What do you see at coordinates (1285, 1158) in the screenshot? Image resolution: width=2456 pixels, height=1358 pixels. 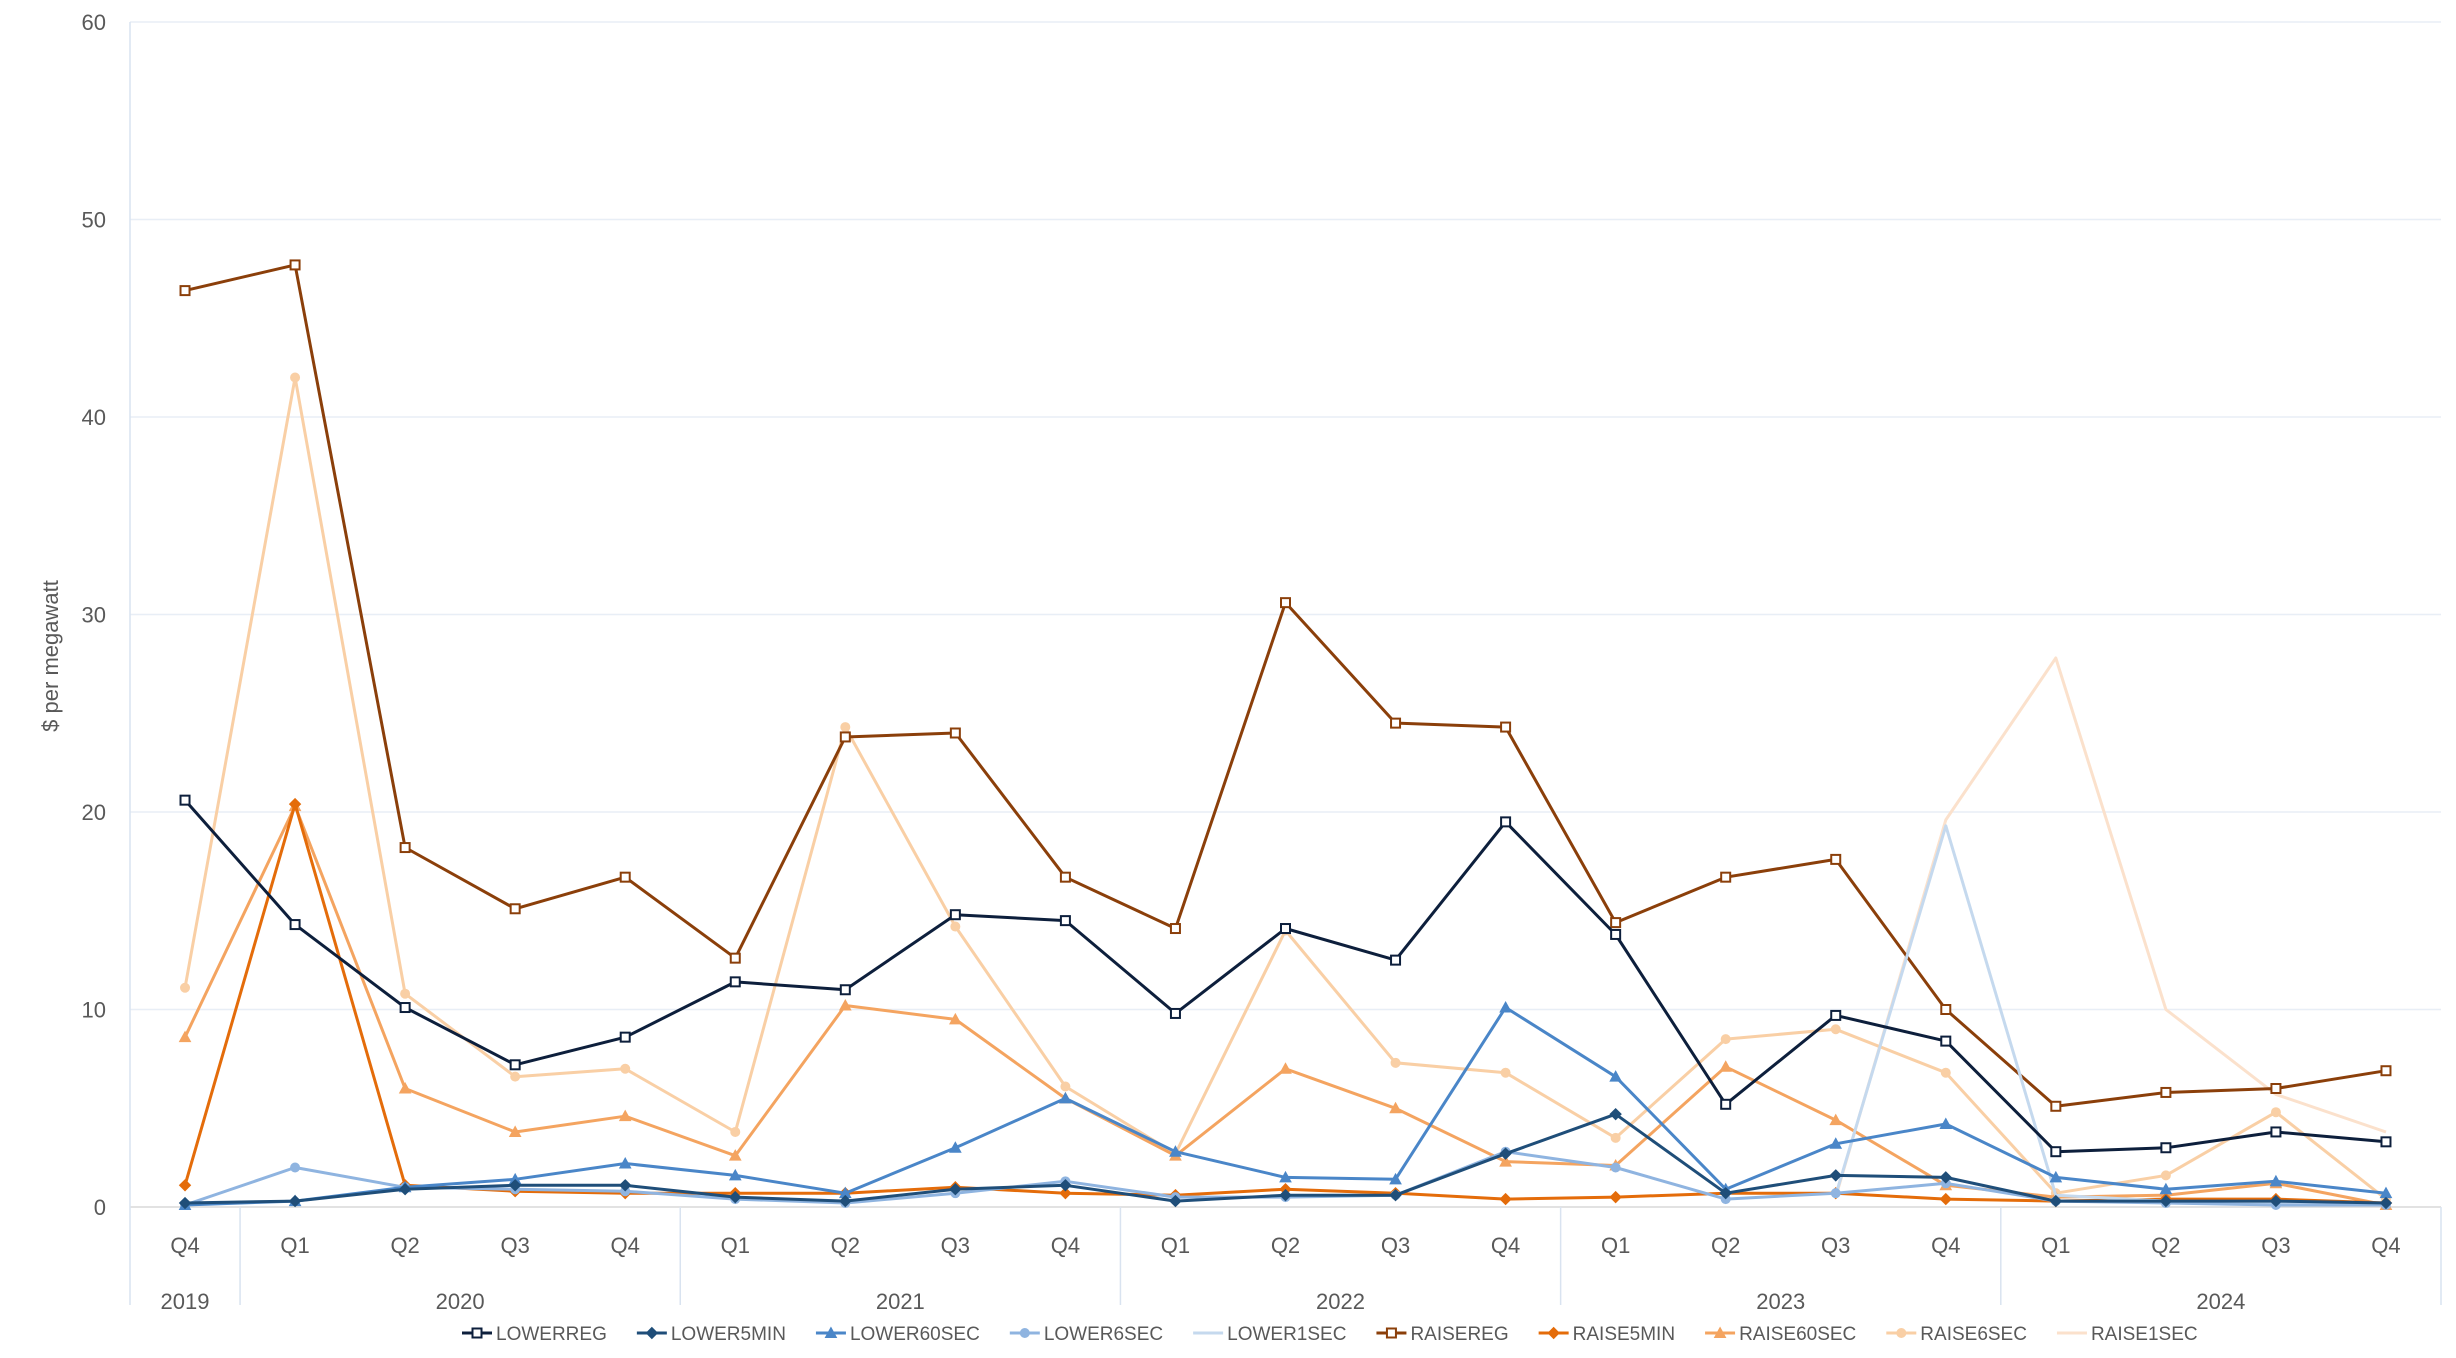 I see `series-lower5min` at bounding box center [1285, 1158].